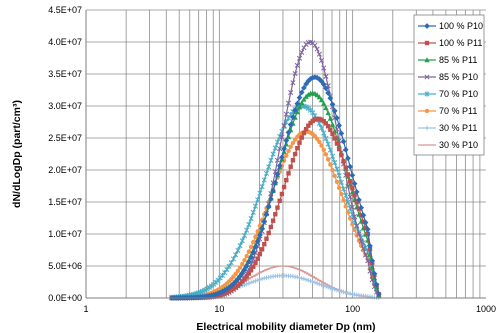 The height and width of the screenshot is (333, 504). I want to click on legend-box, so click(449, 85).